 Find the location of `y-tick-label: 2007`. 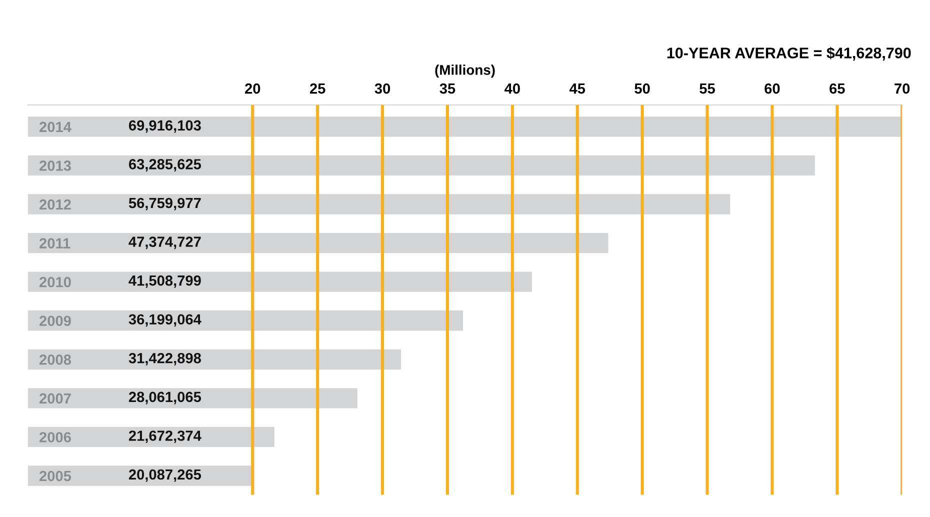

y-tick-label: 2007 is located at coordinates (55, 398).